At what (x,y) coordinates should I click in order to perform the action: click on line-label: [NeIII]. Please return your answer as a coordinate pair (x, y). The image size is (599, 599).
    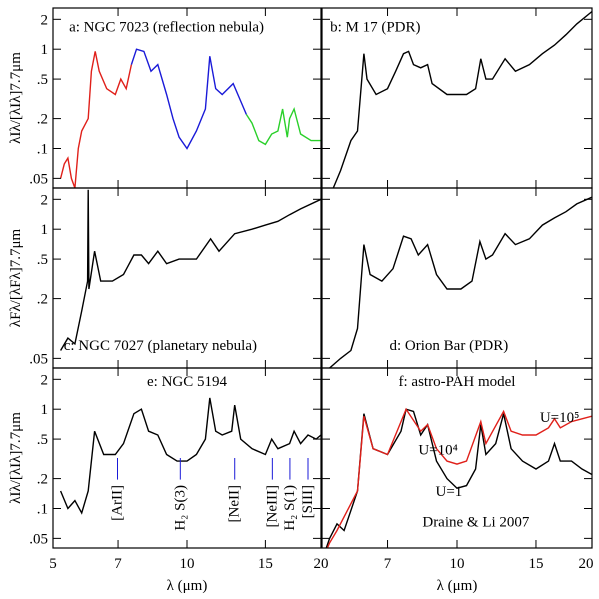
    Looking at the image, I should click on (272, 506).